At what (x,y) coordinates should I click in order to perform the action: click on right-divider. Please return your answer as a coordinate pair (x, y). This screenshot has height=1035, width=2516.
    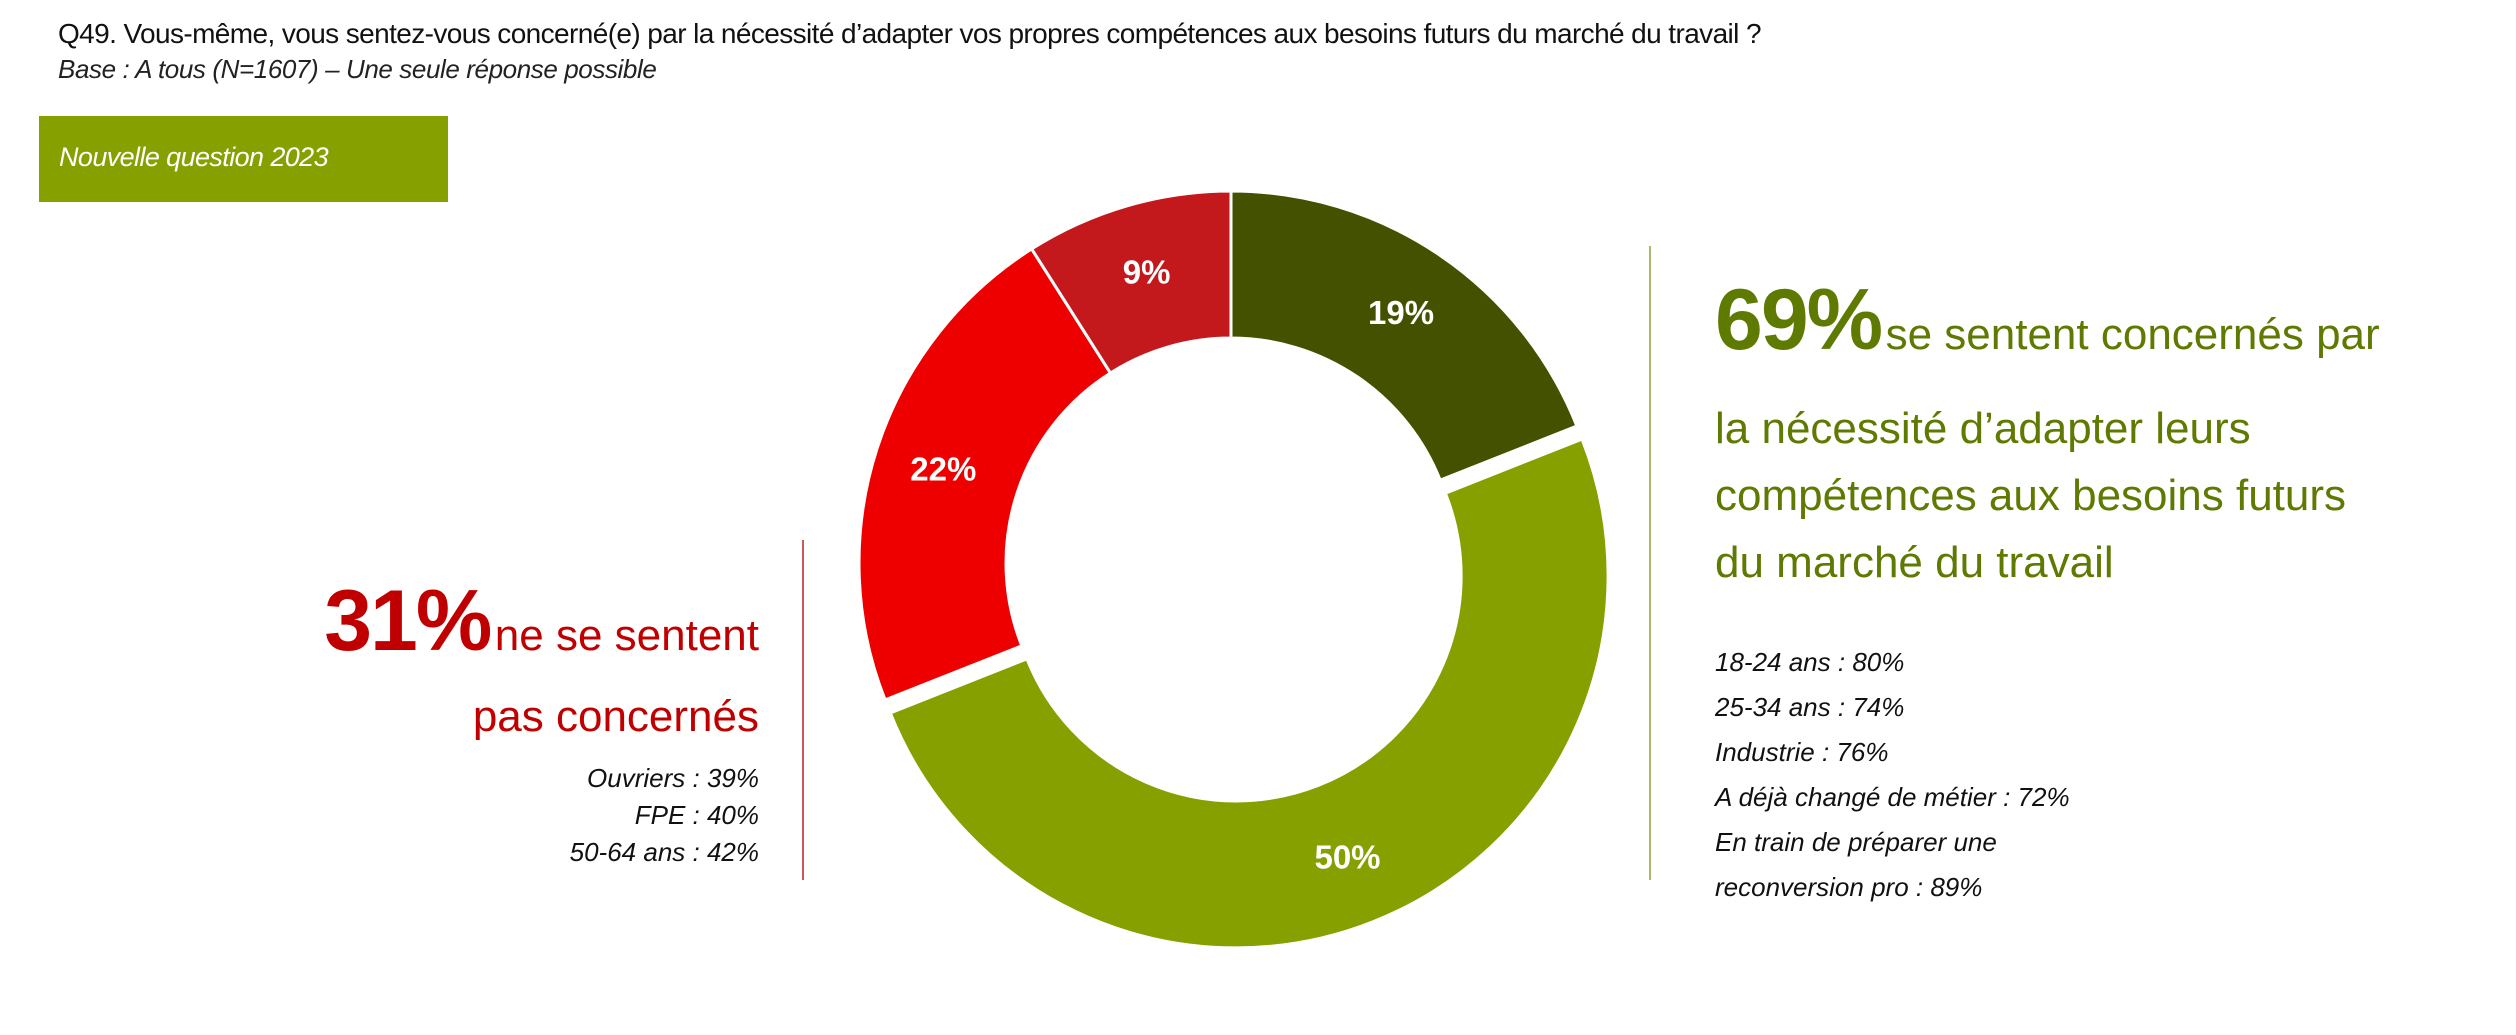
    Looking at the image, I should click on (1650, 563).